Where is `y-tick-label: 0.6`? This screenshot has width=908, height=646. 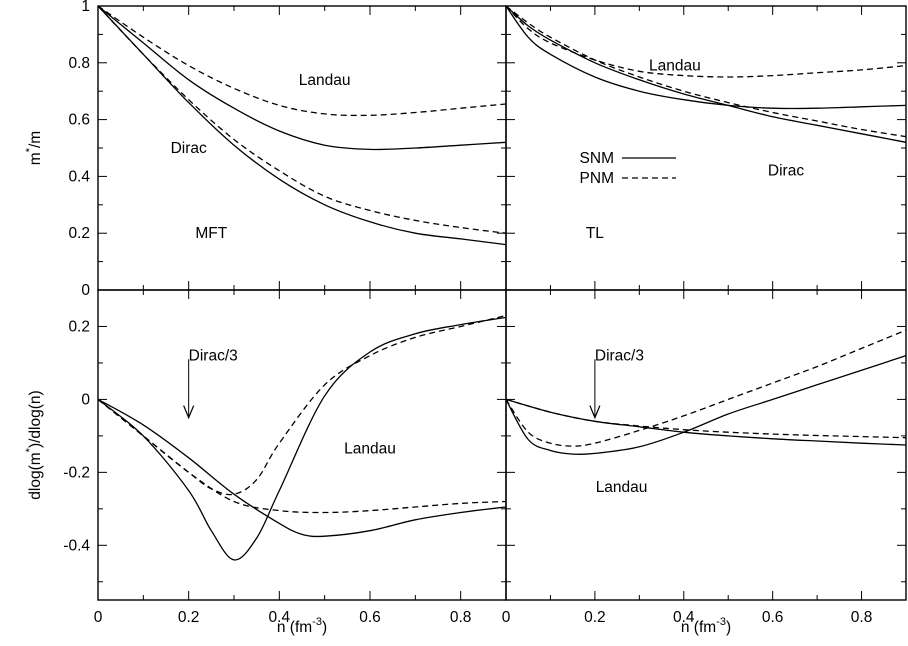
y-tick-label: 0.6 is located at coordinates (79, 120).